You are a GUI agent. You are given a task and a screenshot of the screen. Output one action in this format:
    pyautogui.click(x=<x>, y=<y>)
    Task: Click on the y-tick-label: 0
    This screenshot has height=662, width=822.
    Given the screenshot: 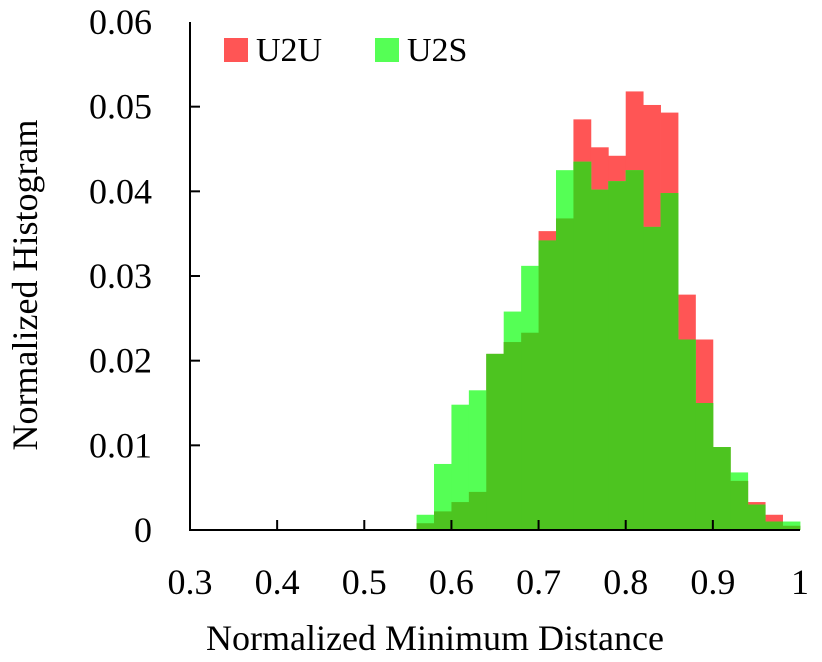 What is the action you would take?
    pyautogui.click(x=143, y=530)
    